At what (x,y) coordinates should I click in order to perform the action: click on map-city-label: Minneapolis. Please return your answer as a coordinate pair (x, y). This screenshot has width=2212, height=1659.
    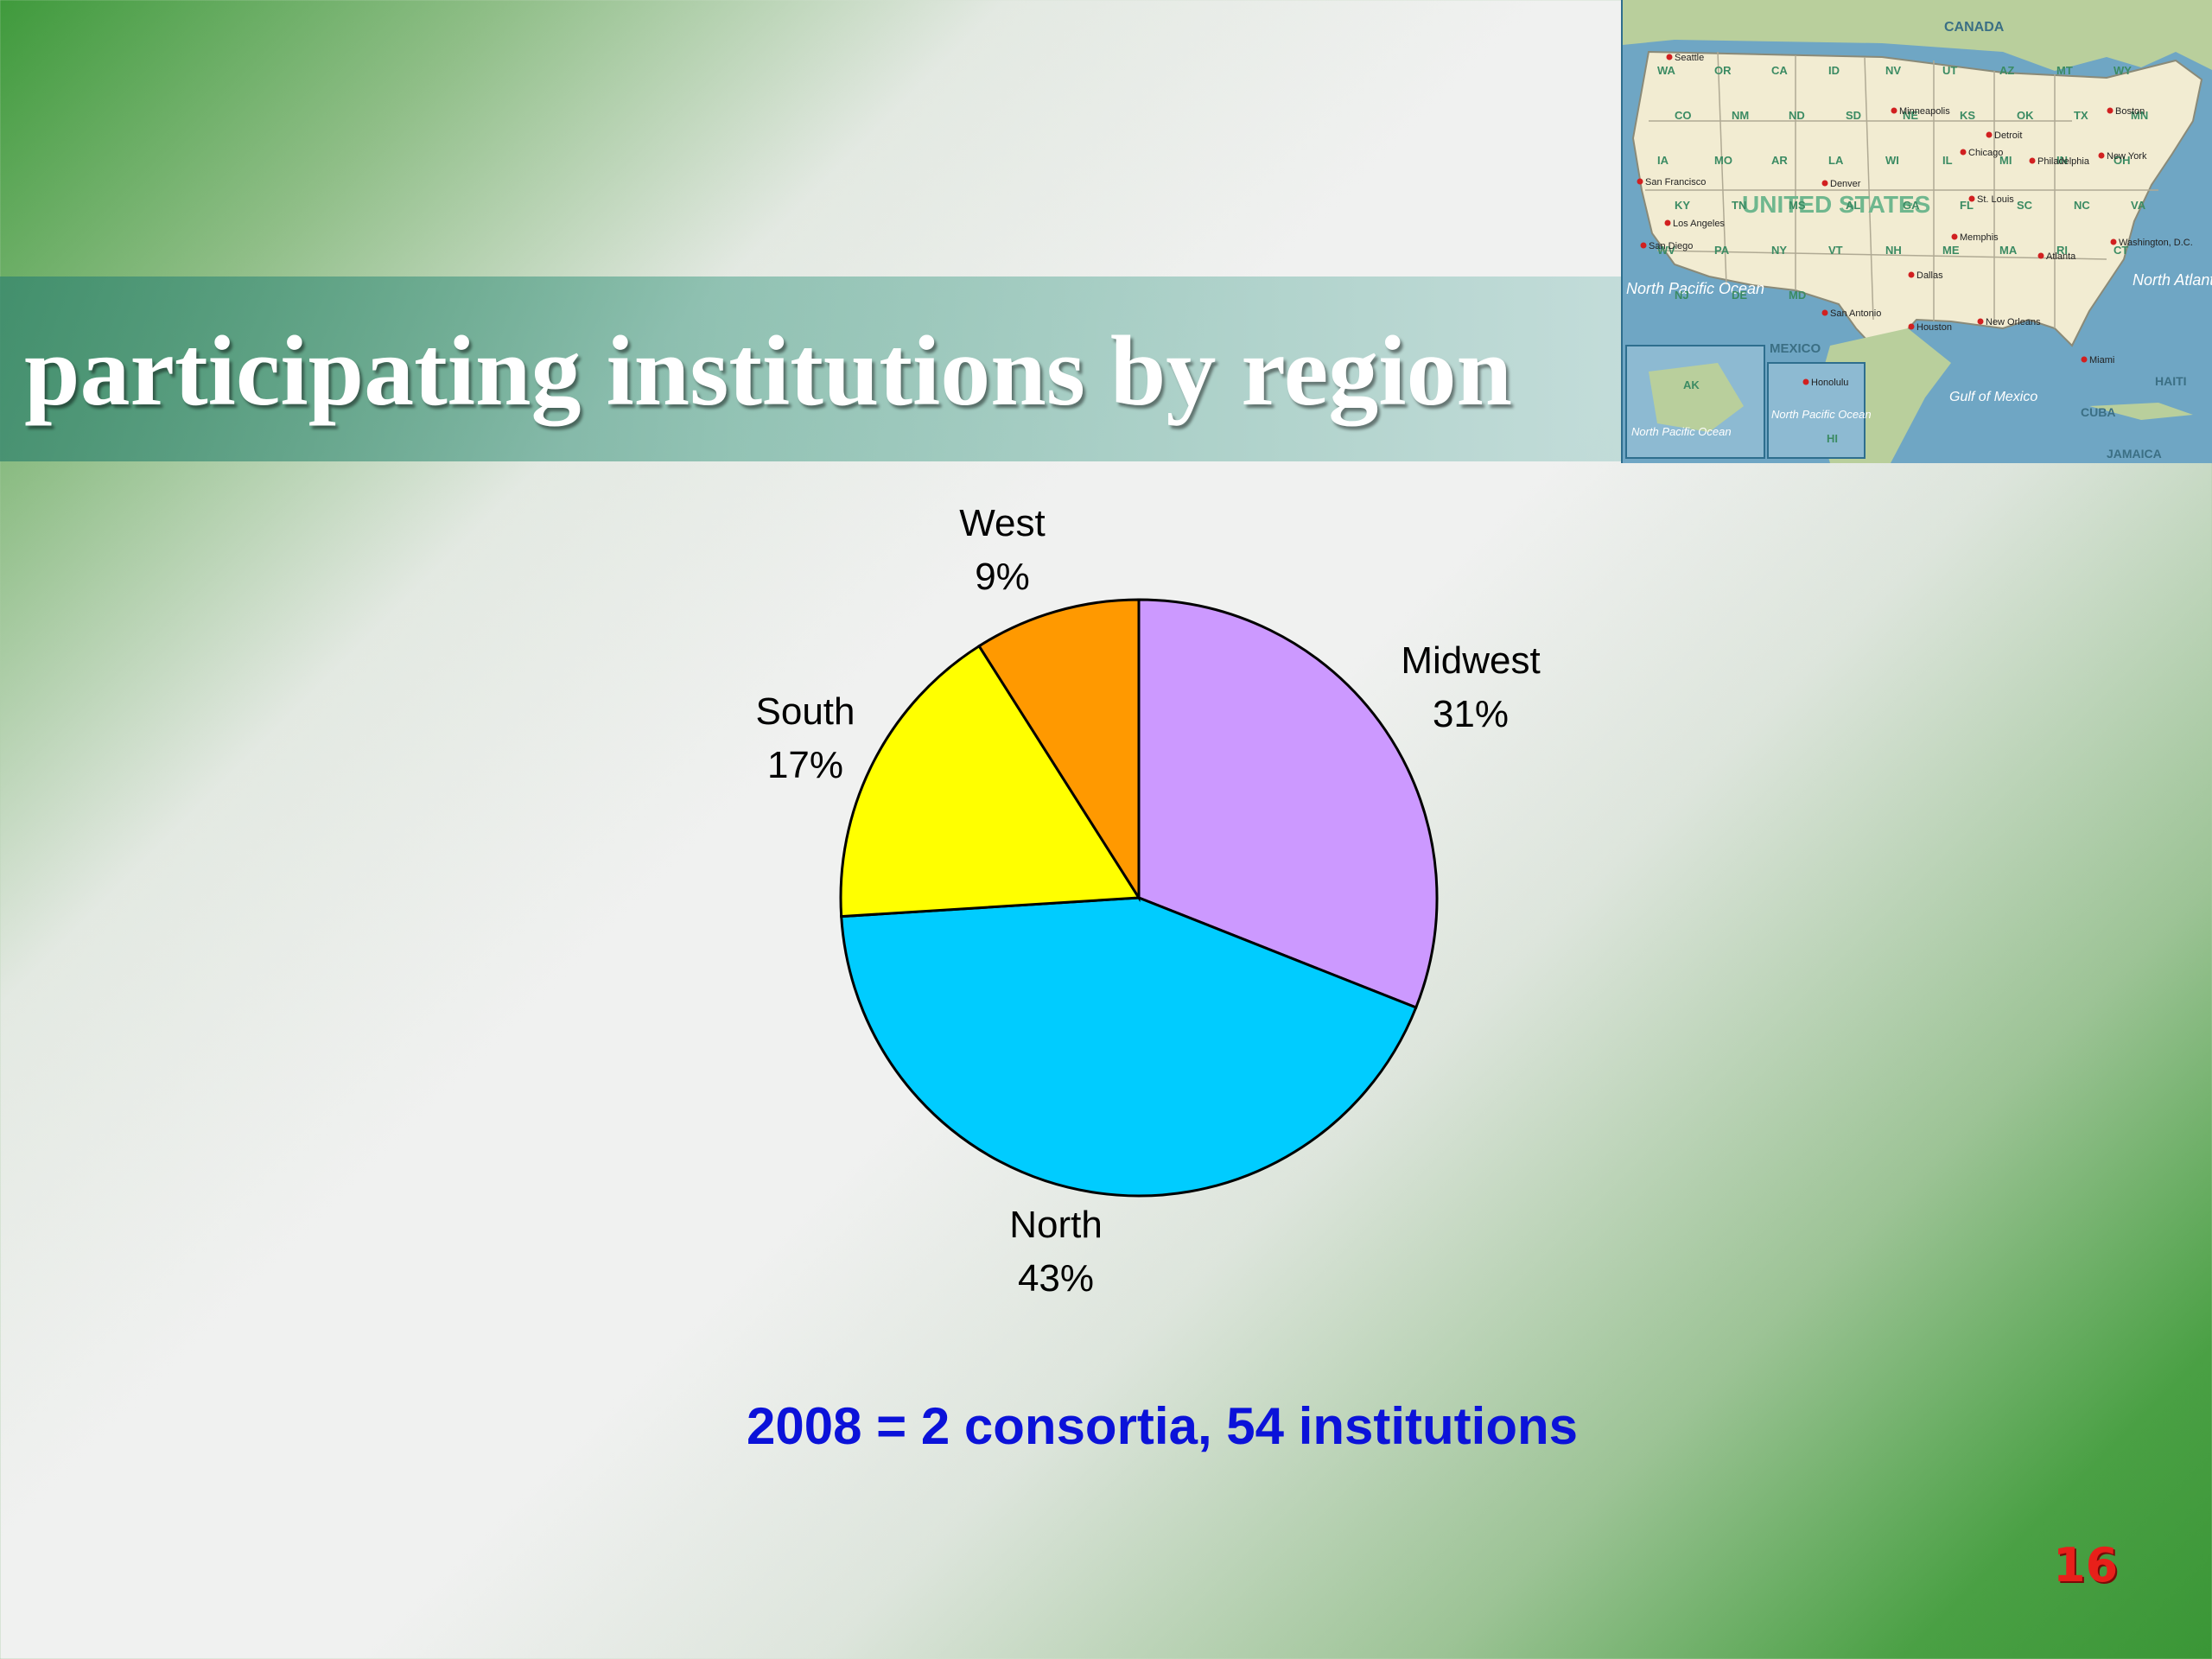
    Looking at the image, I should click on (1924, 111).